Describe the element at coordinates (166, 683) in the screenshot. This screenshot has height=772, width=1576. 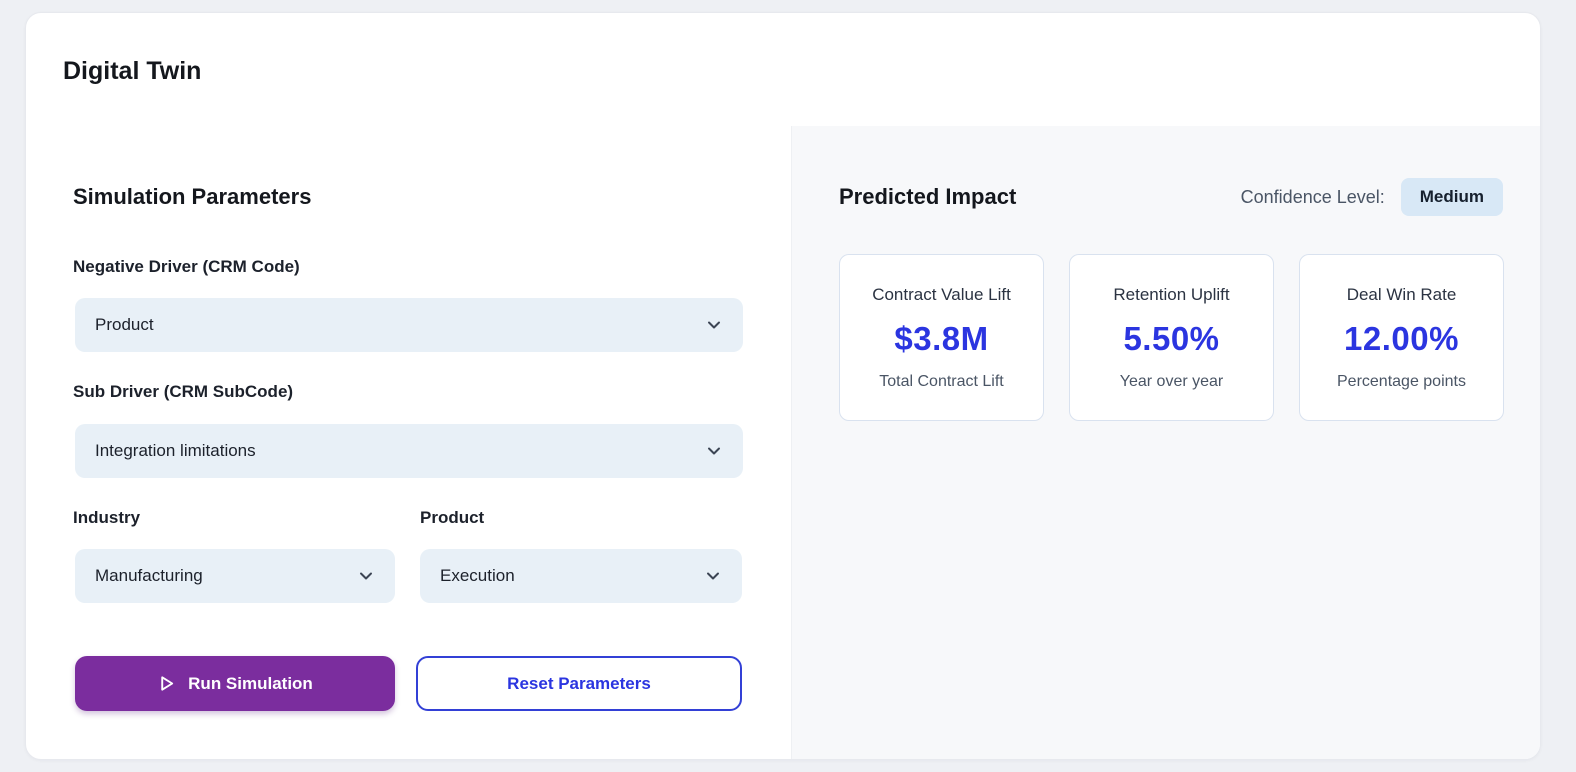
I see `play-icon` at that location.